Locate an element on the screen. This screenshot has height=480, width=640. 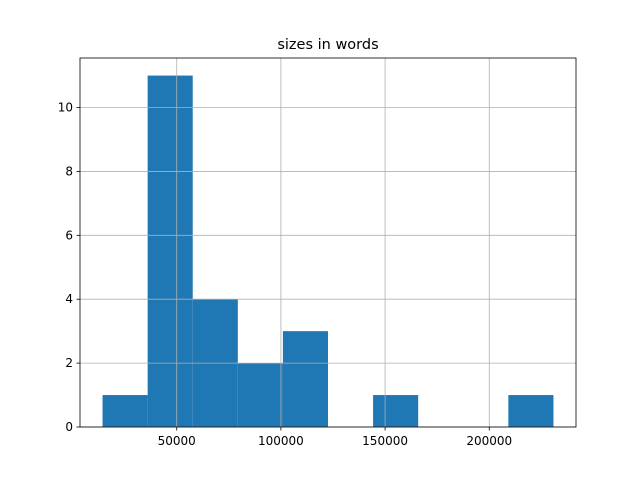
chart-title: sizes in words is located at coordinates (327, 45).